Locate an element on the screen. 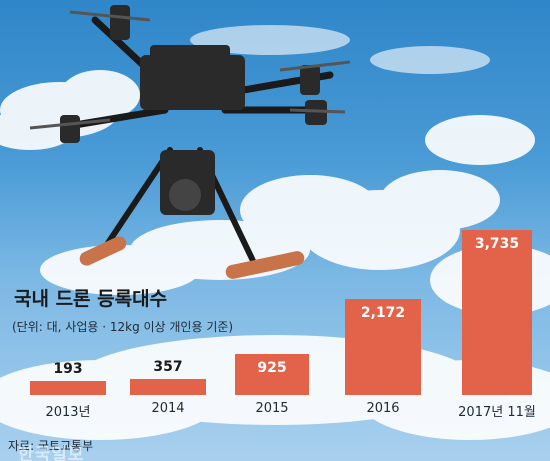 This screenshot has width=550, height=461. chart-subtitle: (단위: 대, 사업용 · 12kg 이상 개인용 기준) is located at coordinates (123, 327).